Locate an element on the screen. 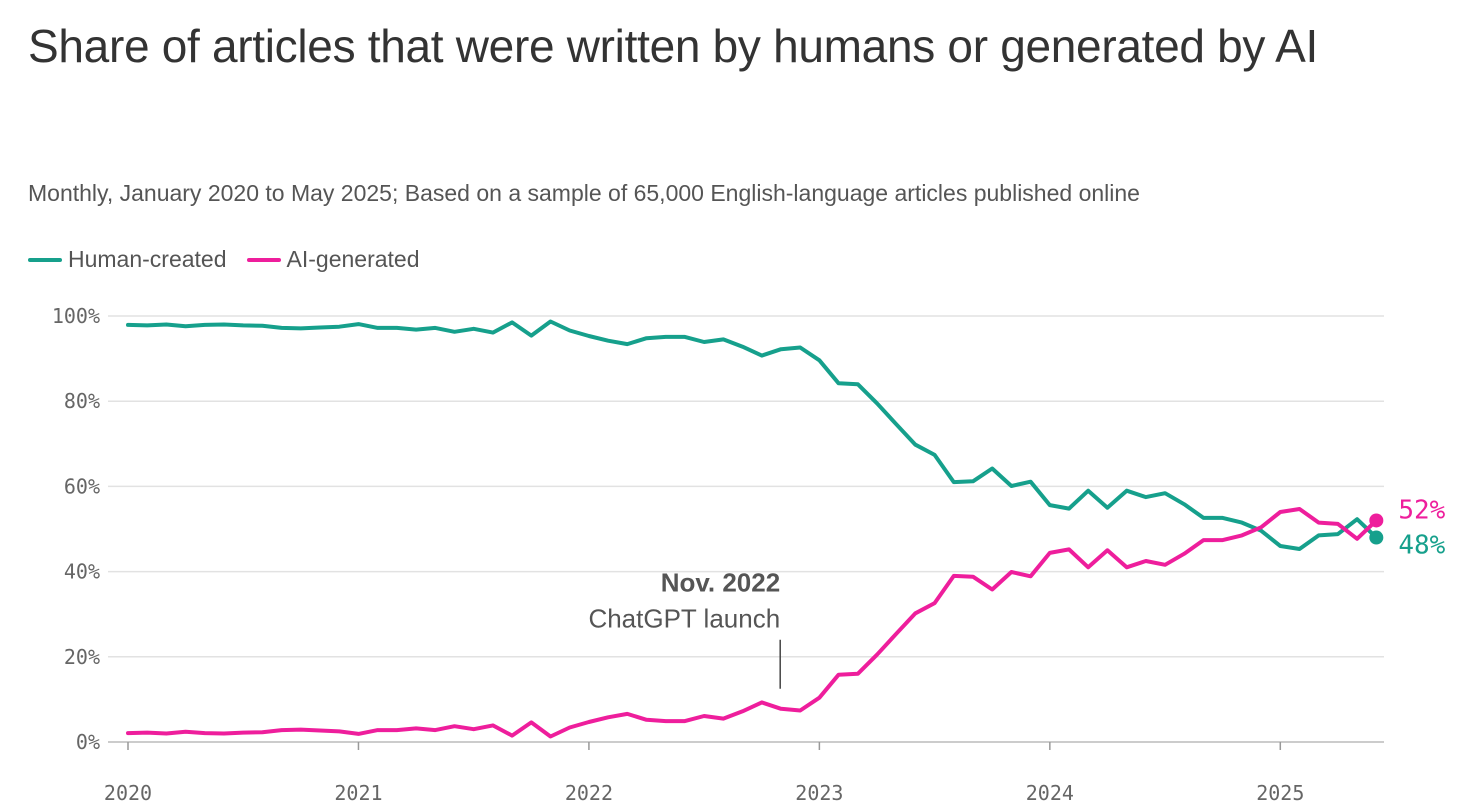  legend-swatch-human is located at coordinates (45, 259).